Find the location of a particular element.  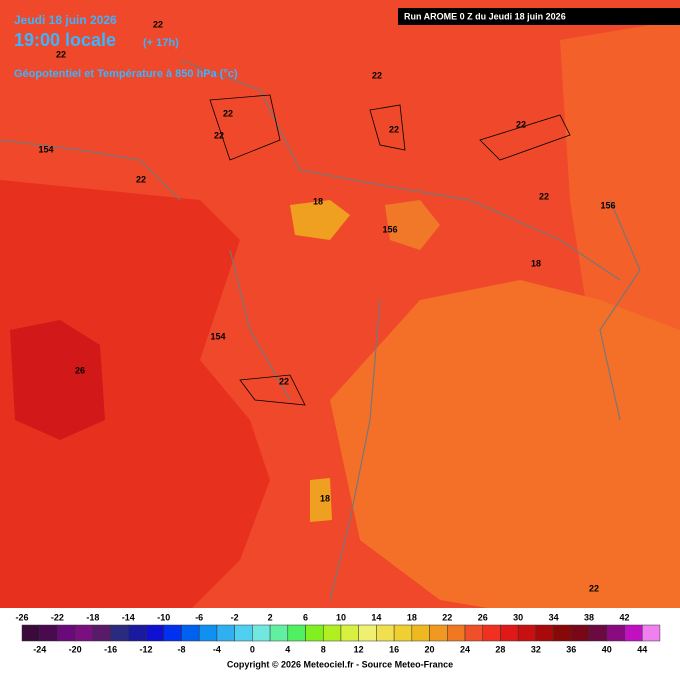

legend-label: 6 is located at coordinates (305, 617).